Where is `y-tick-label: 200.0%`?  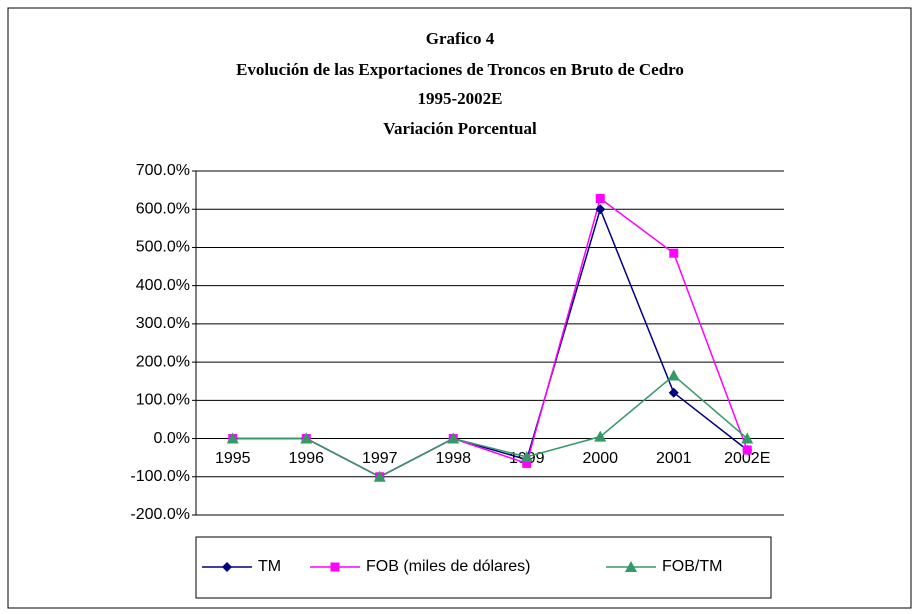 y-tick-label: 200.0% is located at coordinates (163, 361).